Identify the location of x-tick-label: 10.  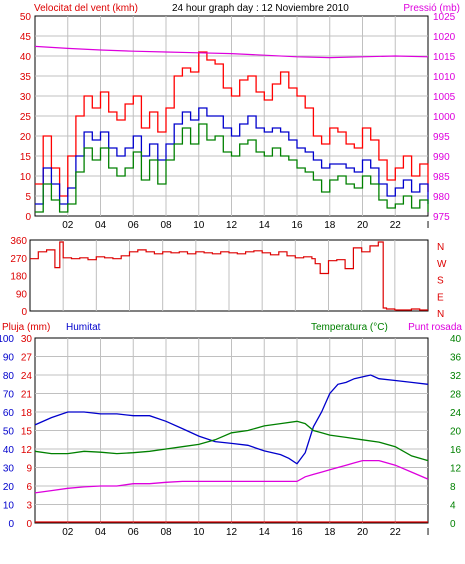
(199, 225).